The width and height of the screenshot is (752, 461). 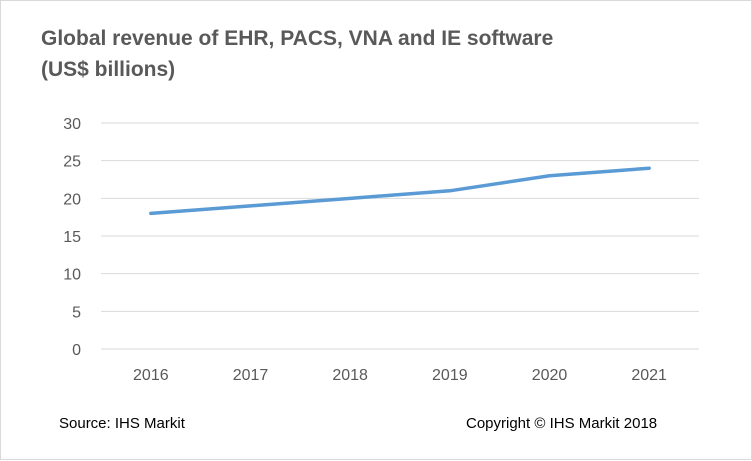 What do you see at coordinates (400, 190) in the screenshot?
I see `series-line` at bounding box center [400, 190].